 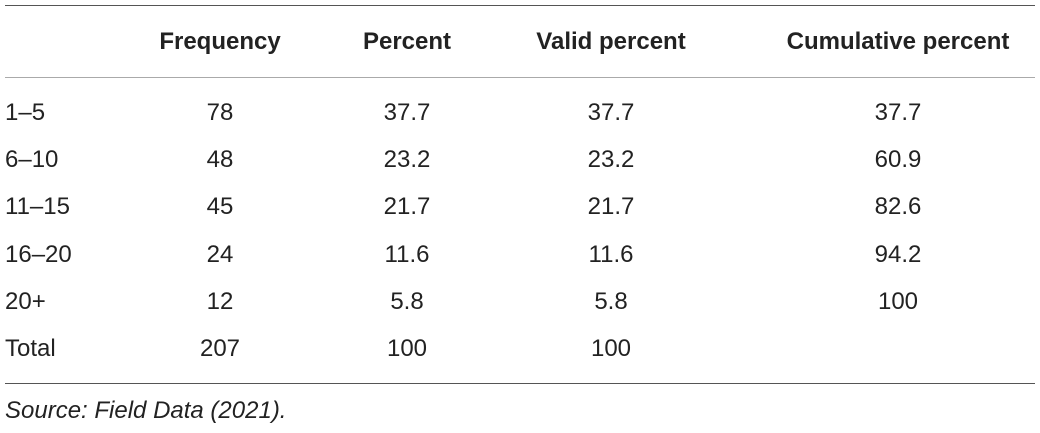 What do you see at coordinates (38, 254) in the screenshot?
I see `row-label: 16–20` at bounding box center [38, 254].